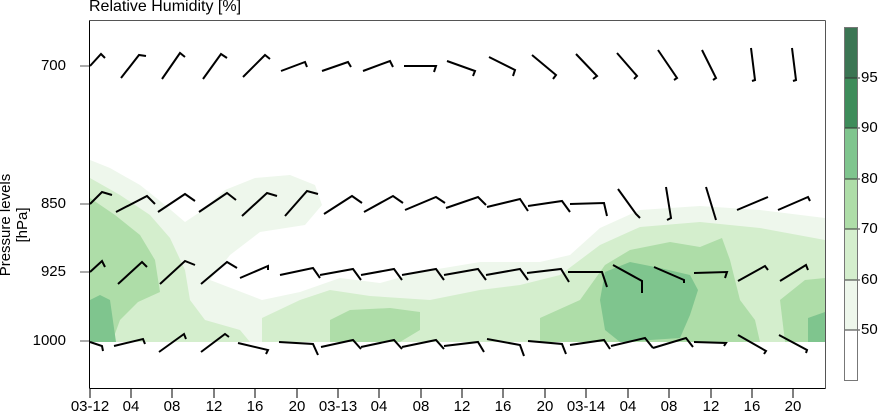 This screenshot has height=418, width=880. Describe the element at coordinates (84, 203) in the screenshot. I see `y-ticks` at that location.